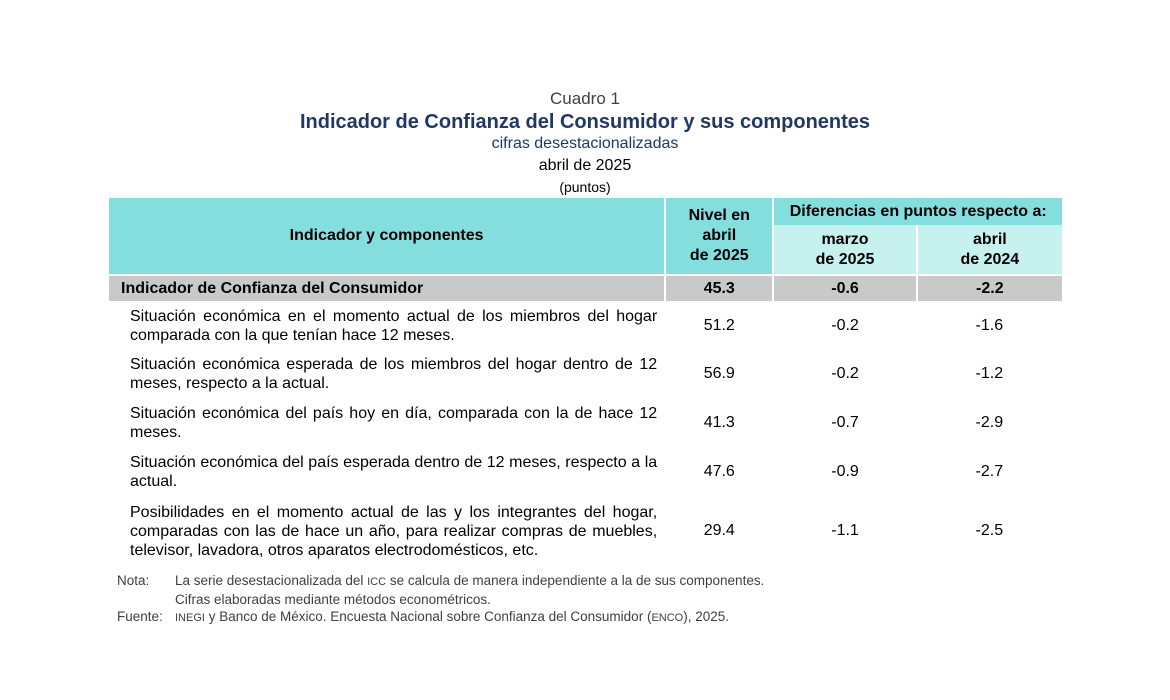 This screenshot has width=1170, height=700. I want to click on component-diff-month: -1.1, so click(845, 530).